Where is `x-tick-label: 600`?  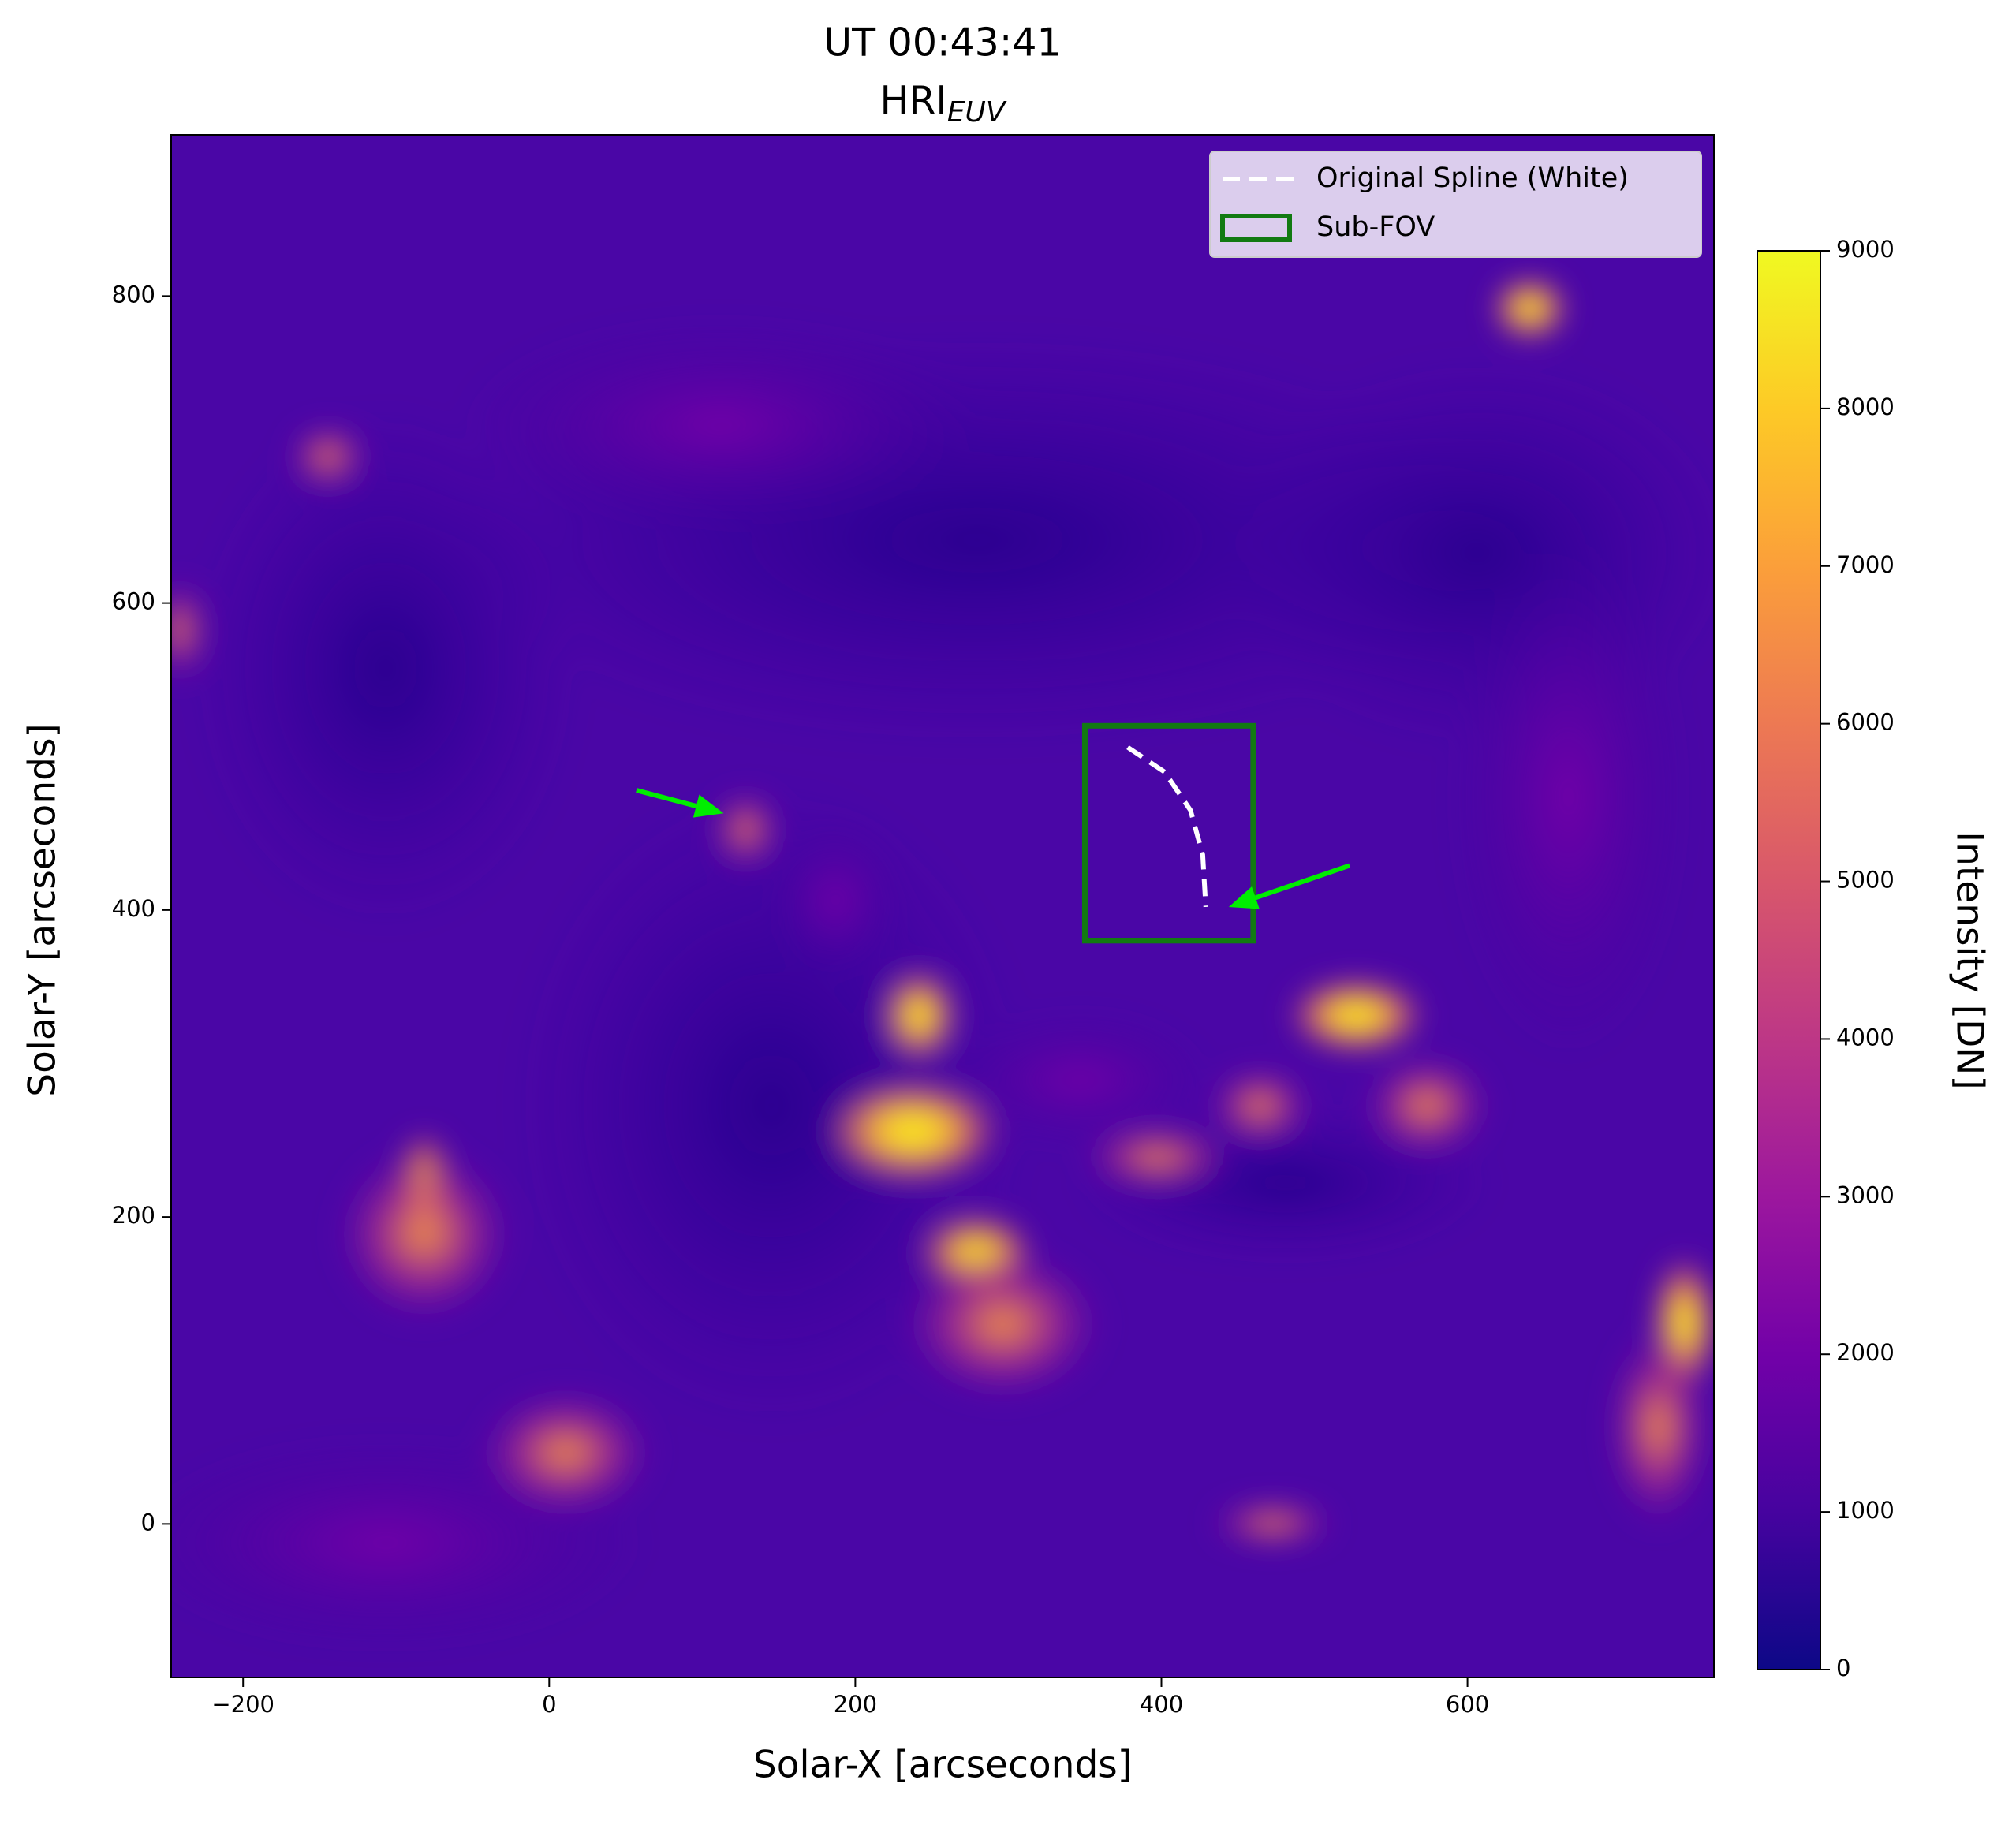 x-tick-label: 600 is located at coordinates (1467, 1704).